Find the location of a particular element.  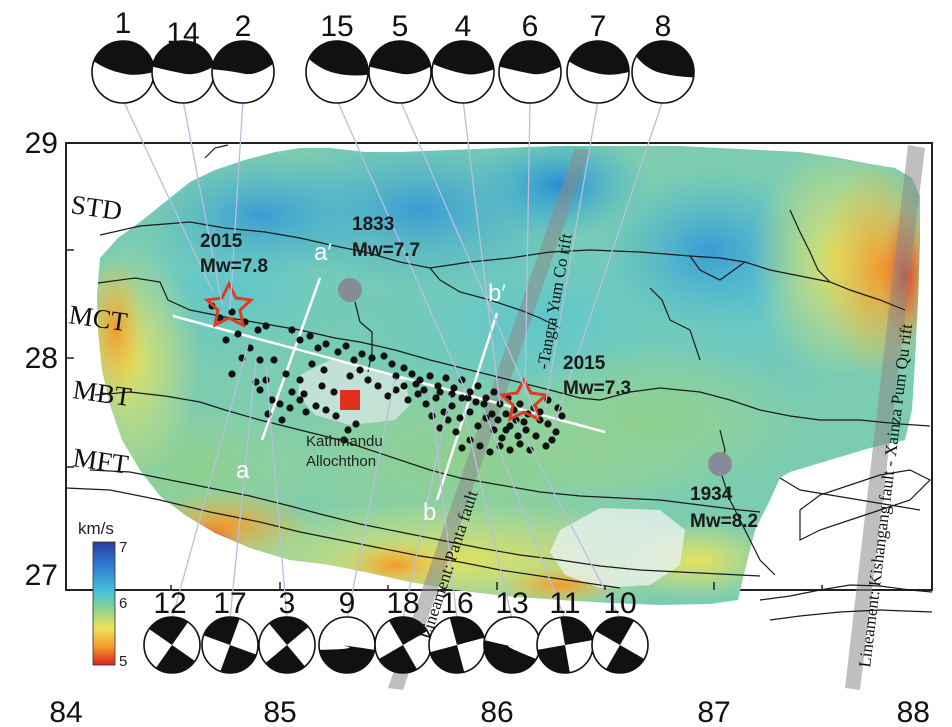

mechanism-number-label: 5 is located at coordinates (400, 26).